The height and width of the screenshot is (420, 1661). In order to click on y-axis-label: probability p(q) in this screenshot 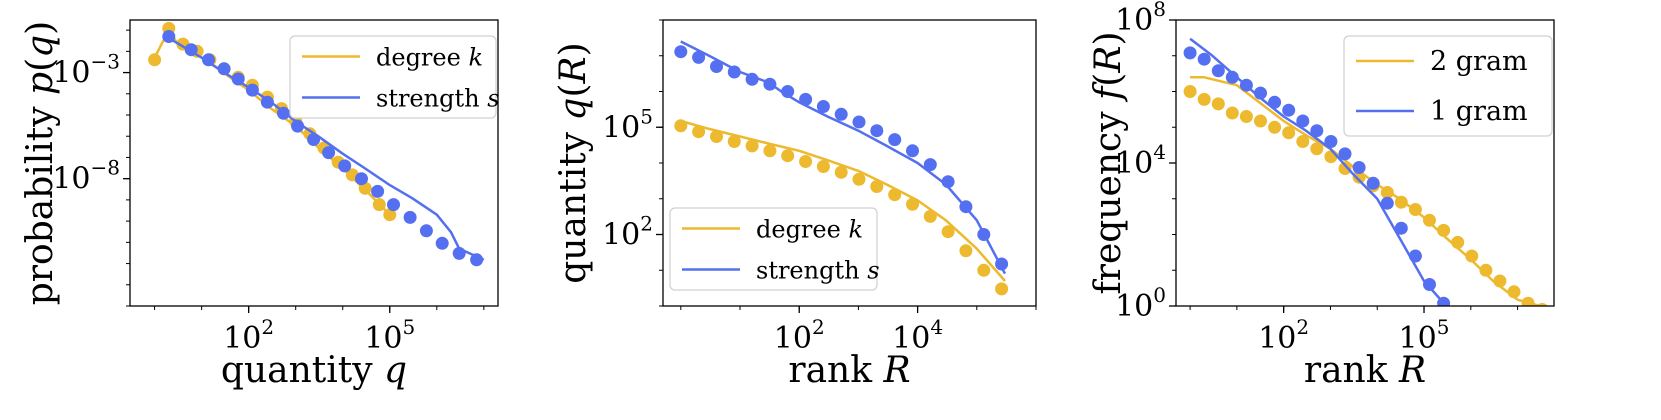, I will do `click(40, 163)`.